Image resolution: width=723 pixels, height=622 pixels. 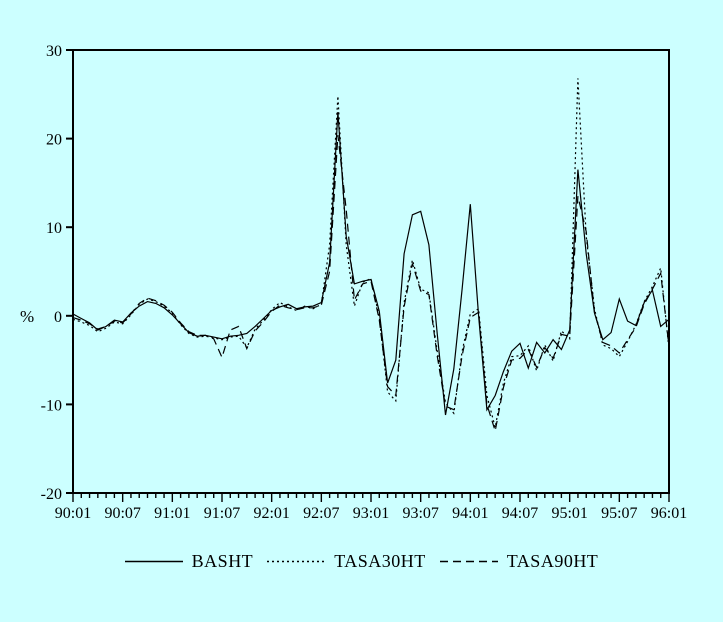 What do you see at coordinates (669, 513) in the screenshot?
I see `x-tick-label: 96:01` at bounding box center [669, 513].